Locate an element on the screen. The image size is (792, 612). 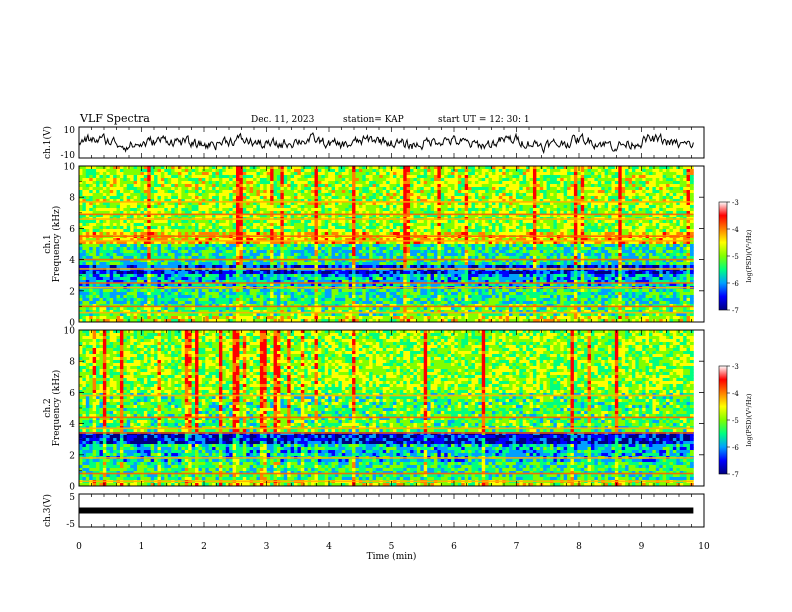
x-tick-label: 4 is located at coordinates (329, 547).